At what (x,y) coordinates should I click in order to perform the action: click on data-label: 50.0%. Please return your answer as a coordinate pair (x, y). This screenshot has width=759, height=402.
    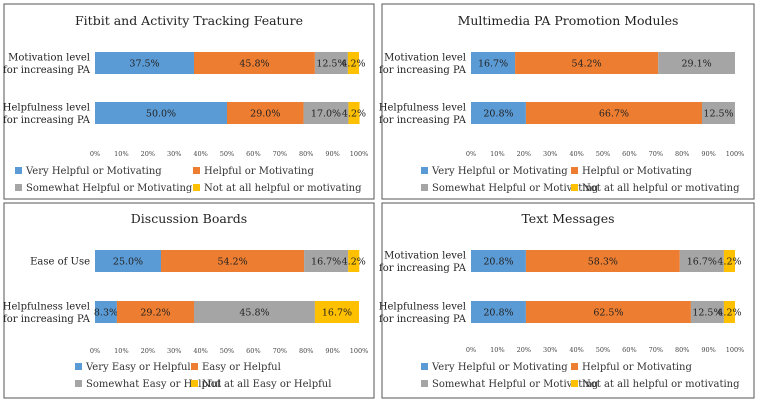
    Looking at the image, I should click on (161, 114).